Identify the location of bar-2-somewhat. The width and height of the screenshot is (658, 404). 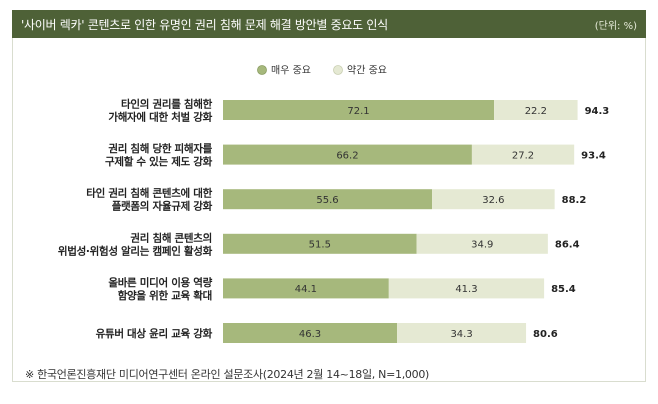
(493, 199).